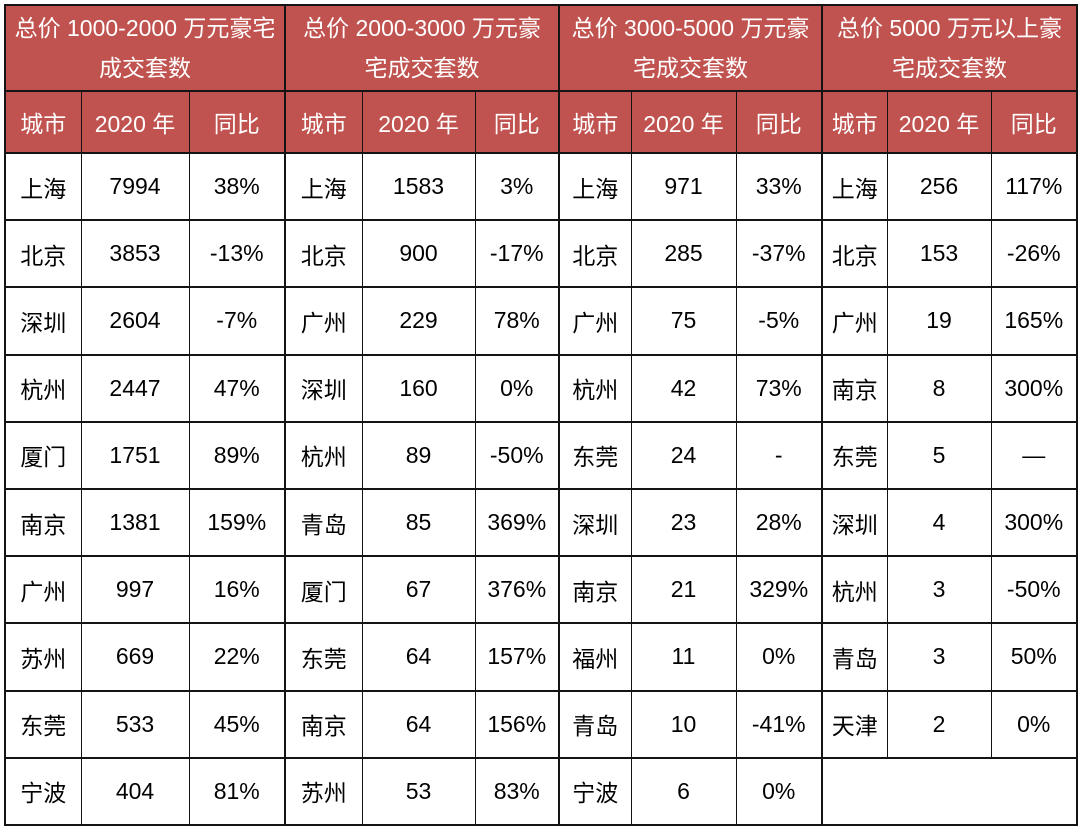 The image size is (1080, 830). I want to click on table-row: 深圳 2604 -7% 广州 229 78% 广州 75 -5% 广州 19 165%, so click(541, 321).